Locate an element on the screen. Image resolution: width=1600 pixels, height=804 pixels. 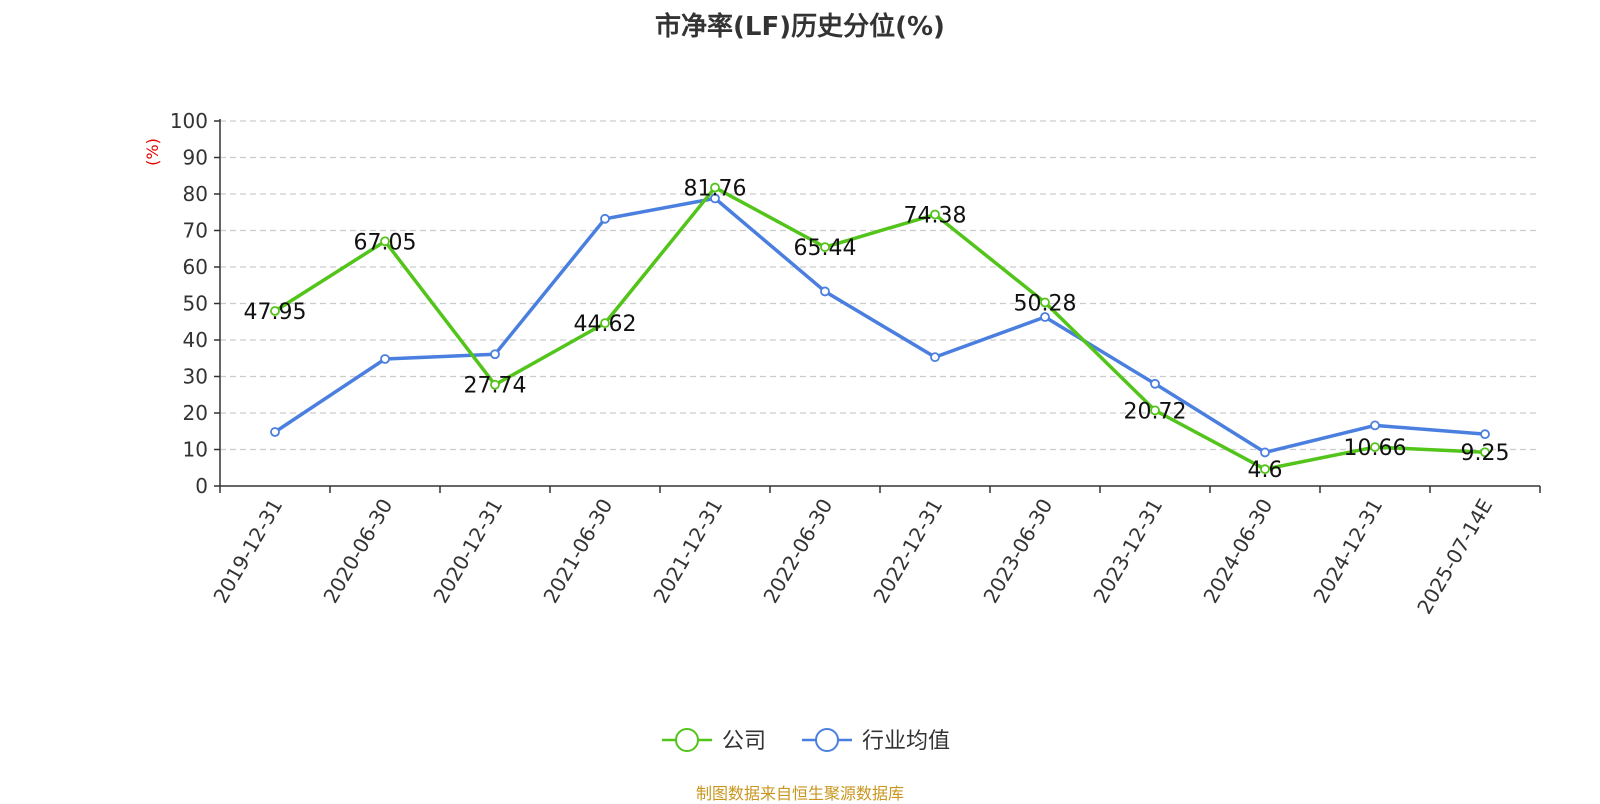
y-tick-label: 10 is located at coordinates (195, 450).